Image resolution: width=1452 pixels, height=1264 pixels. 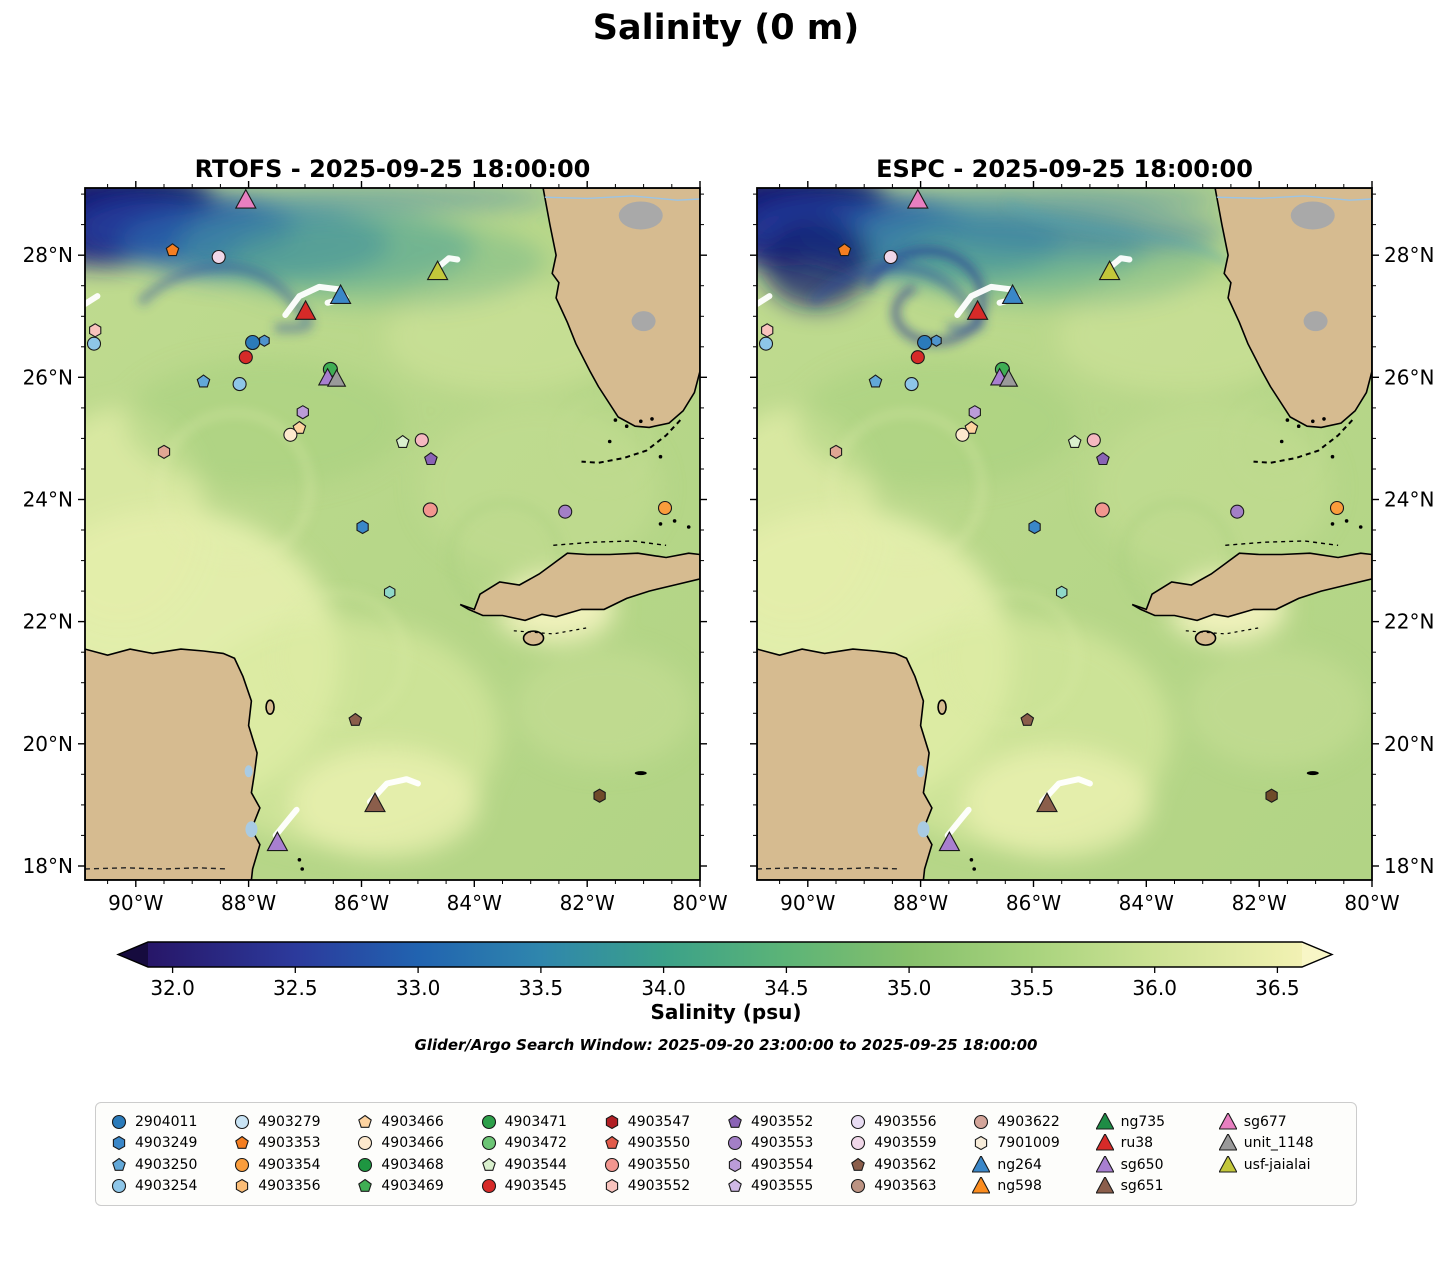 What do you see at coordinates (166, 1186) in the screenshot?
I see `legend-label: 4903254` at bounding box center [166, 1186].